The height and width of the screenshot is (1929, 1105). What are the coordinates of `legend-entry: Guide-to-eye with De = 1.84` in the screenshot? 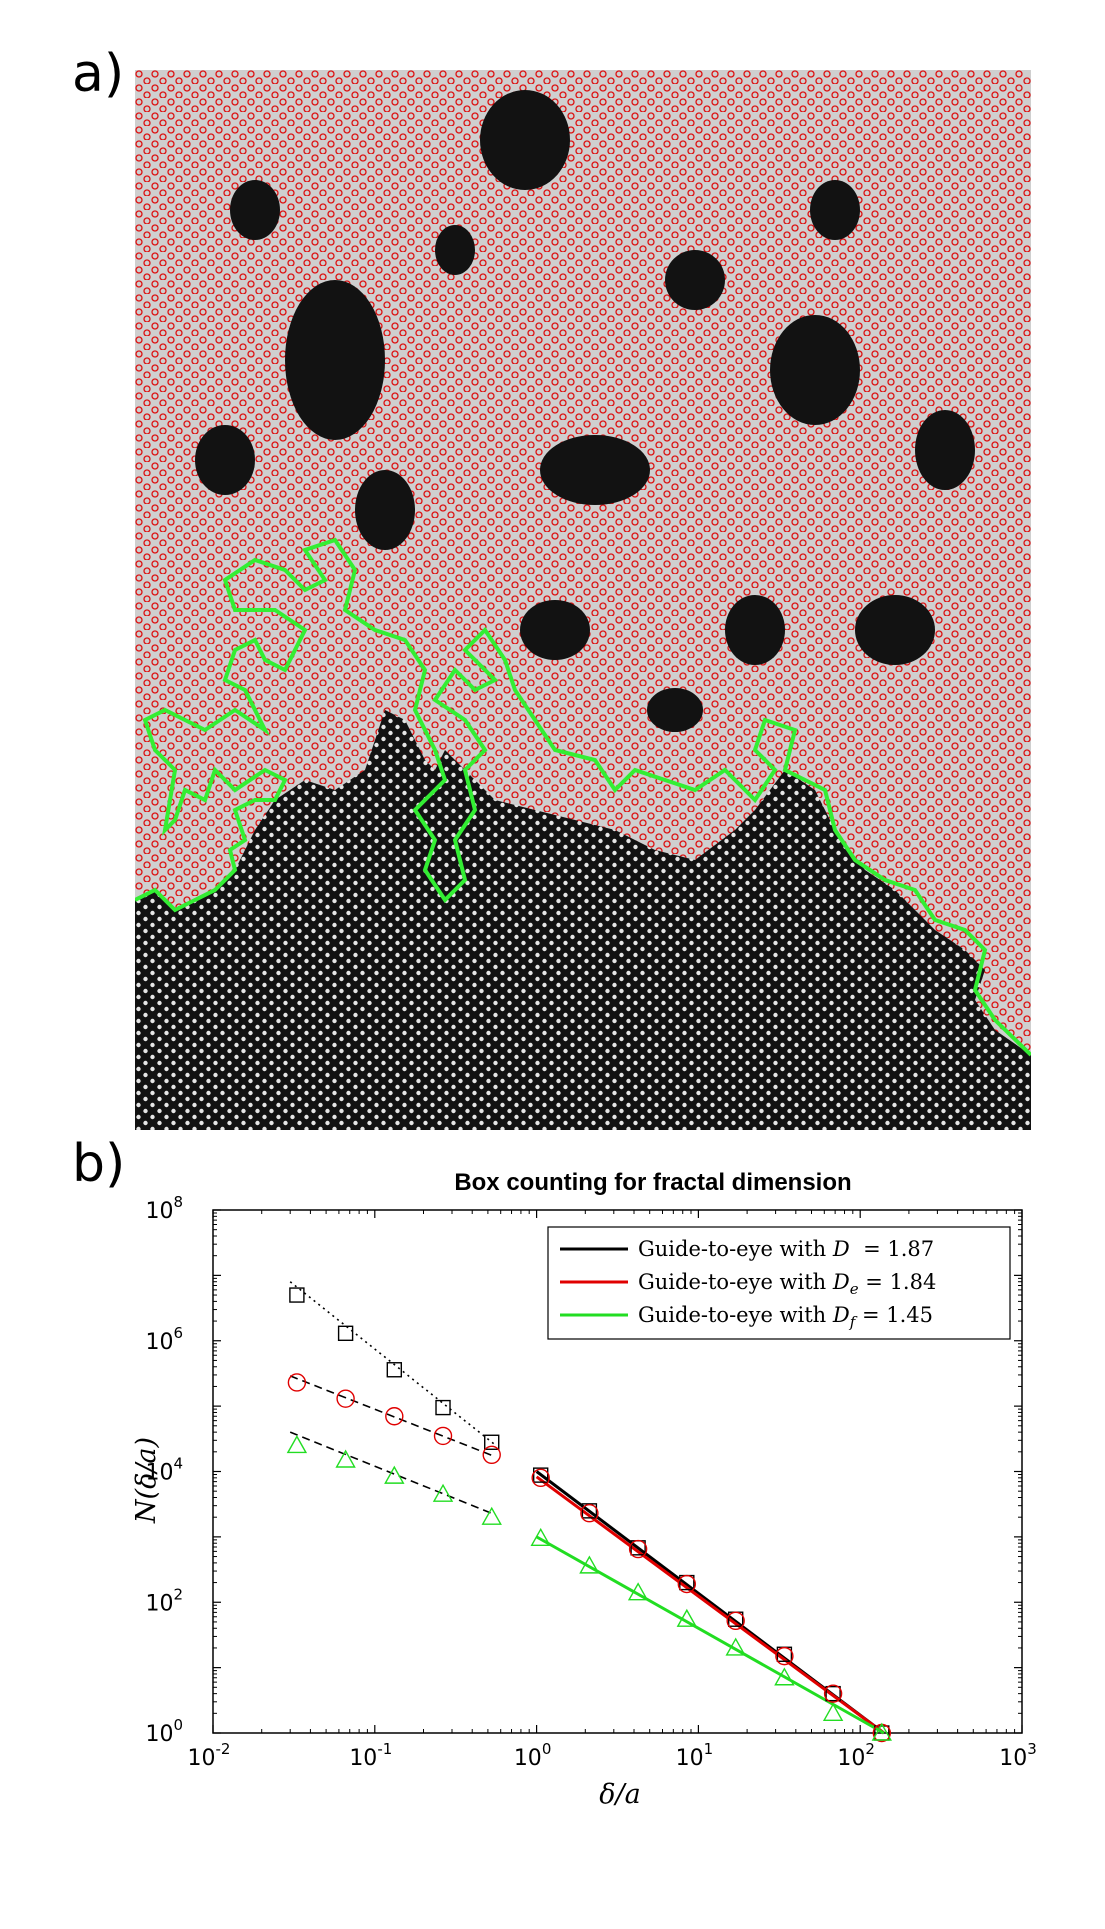 It's located at (787, 1284).